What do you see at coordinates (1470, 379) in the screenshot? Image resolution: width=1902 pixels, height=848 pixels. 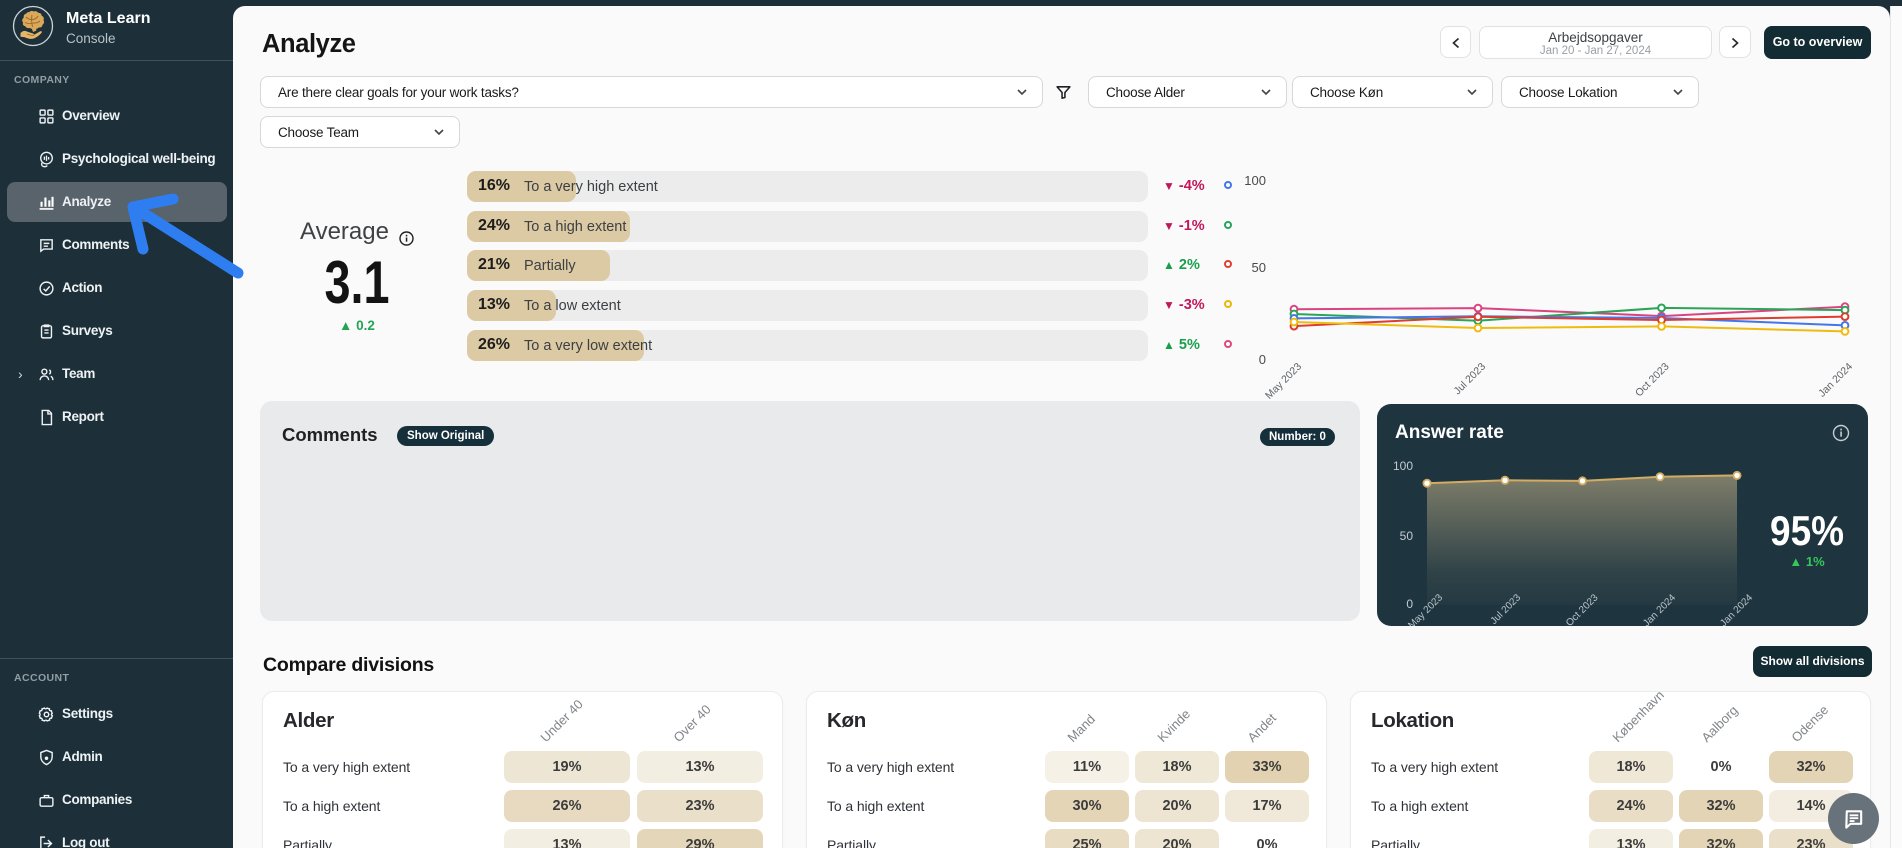 I see `svg-text: Jul 2023` at bounding box center [1470, 379].